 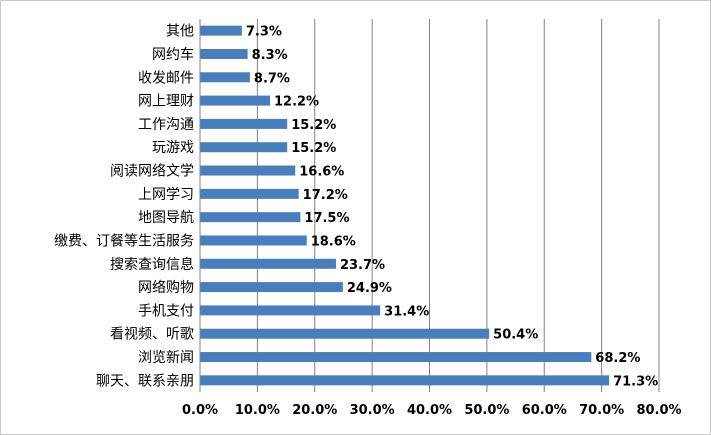 What do you see at coordinates (166, 288) in the screenshot?
I see `category-label: 网络购物` at bounding box center [166, 288].